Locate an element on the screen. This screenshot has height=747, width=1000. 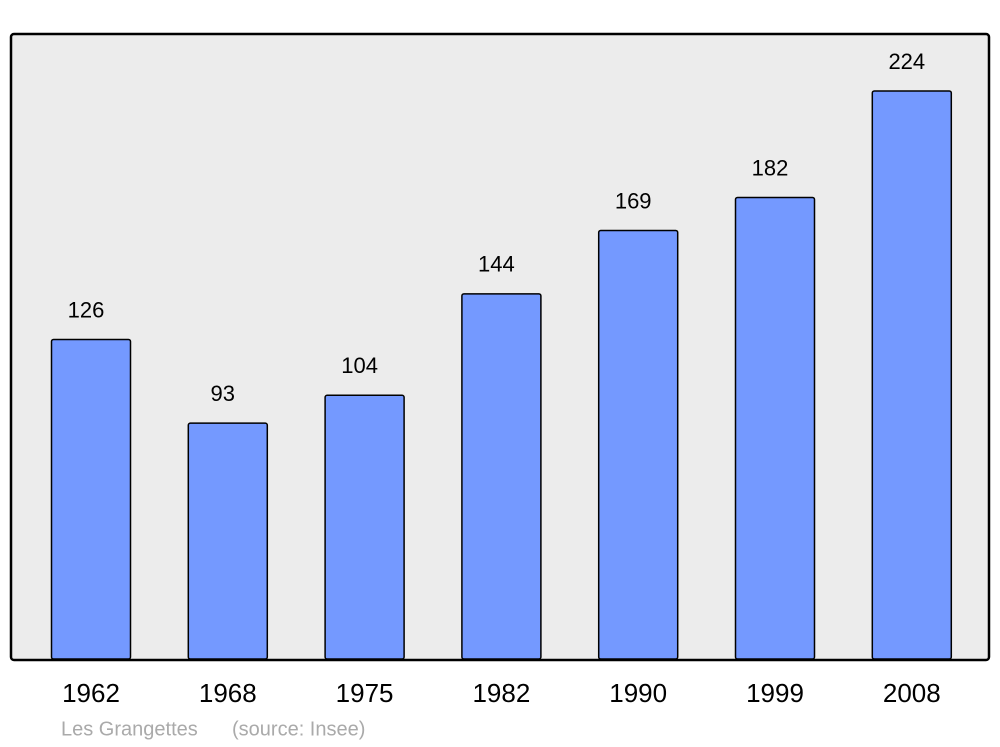
value-label: 169 is located at coordinates (633, 200).